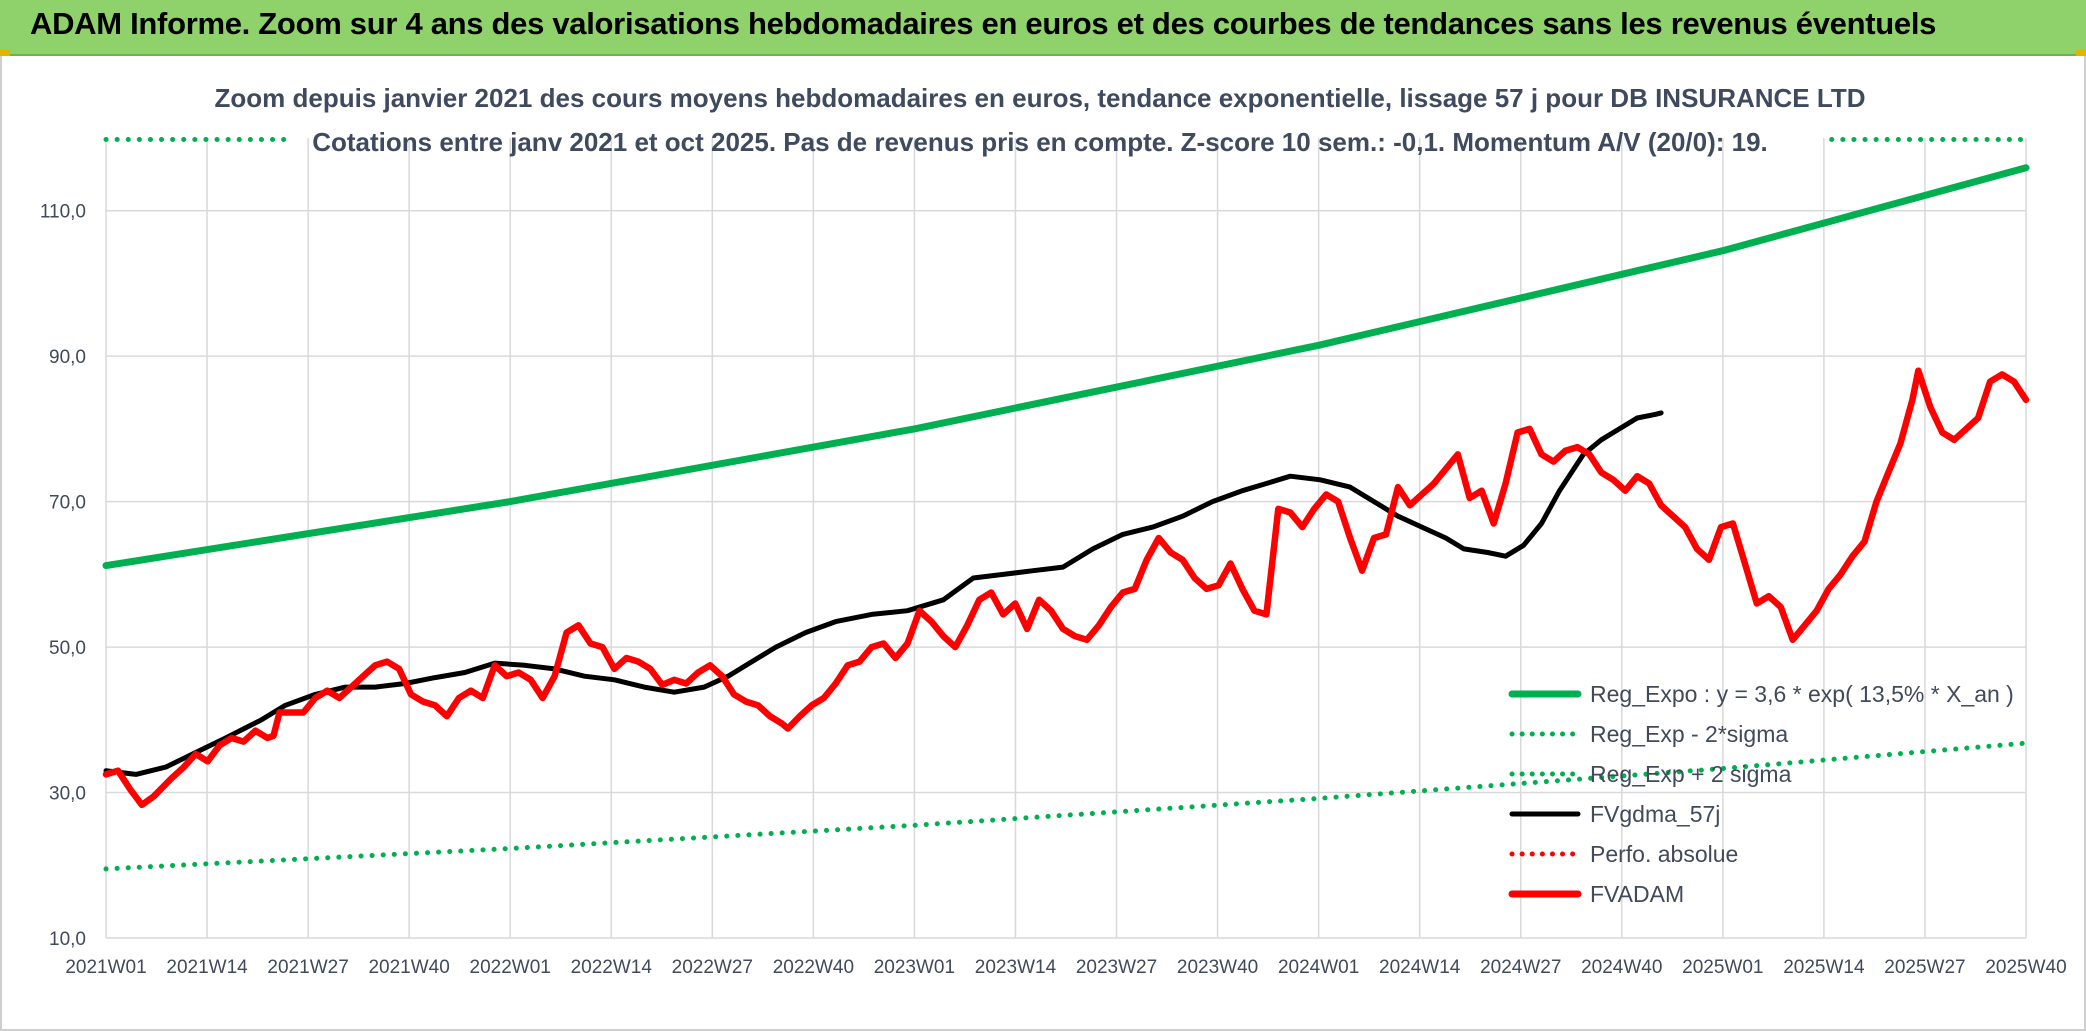  Describe the element at coordinates (2025, 967) in the screenshot. I see `x-tick-label: 2025W40` at that location.